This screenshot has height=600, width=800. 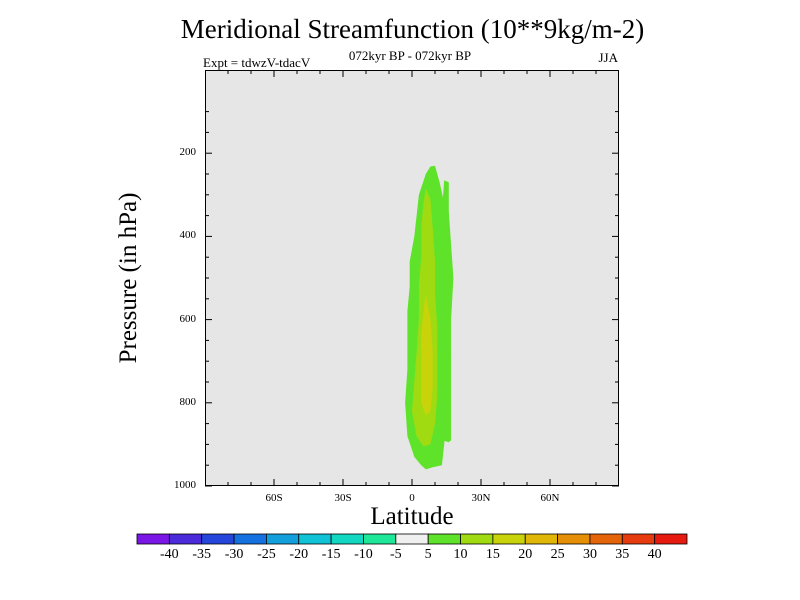 What do you see at coordinates (396, 554) in the screenshot?
I see `colorbar-label: -5` at bounding box center [396, 554].